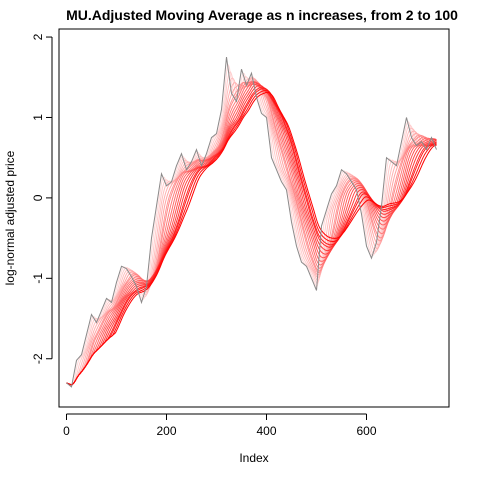 This screenshot has height=480, width=480. What do you see at coordinates (38, 197) in the screenshot?
I see `y-tick-label: 0` at bounding box center [38, 197].